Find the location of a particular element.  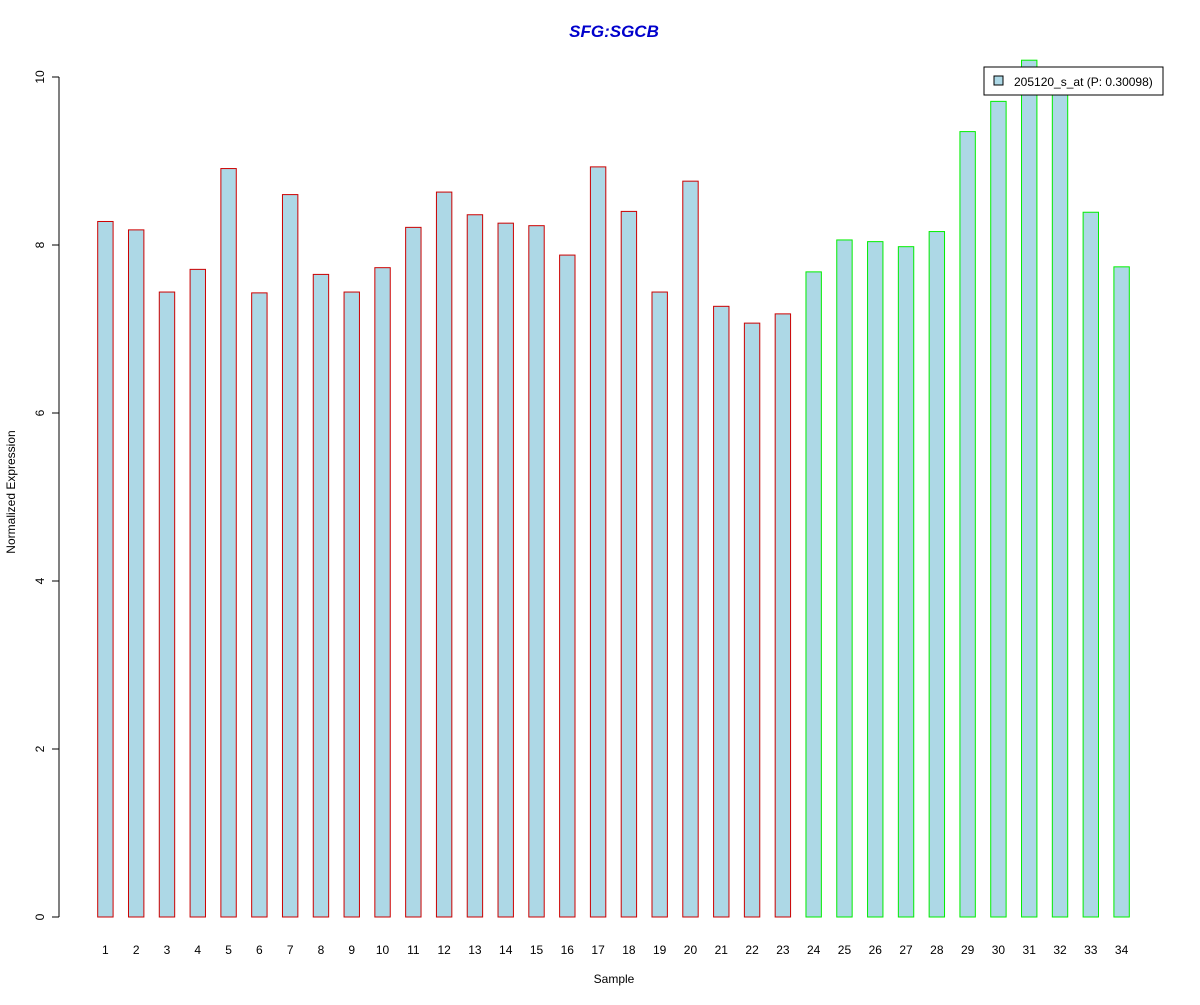

x-axis-tick-label: 5 is located at coordinates (228, 950).